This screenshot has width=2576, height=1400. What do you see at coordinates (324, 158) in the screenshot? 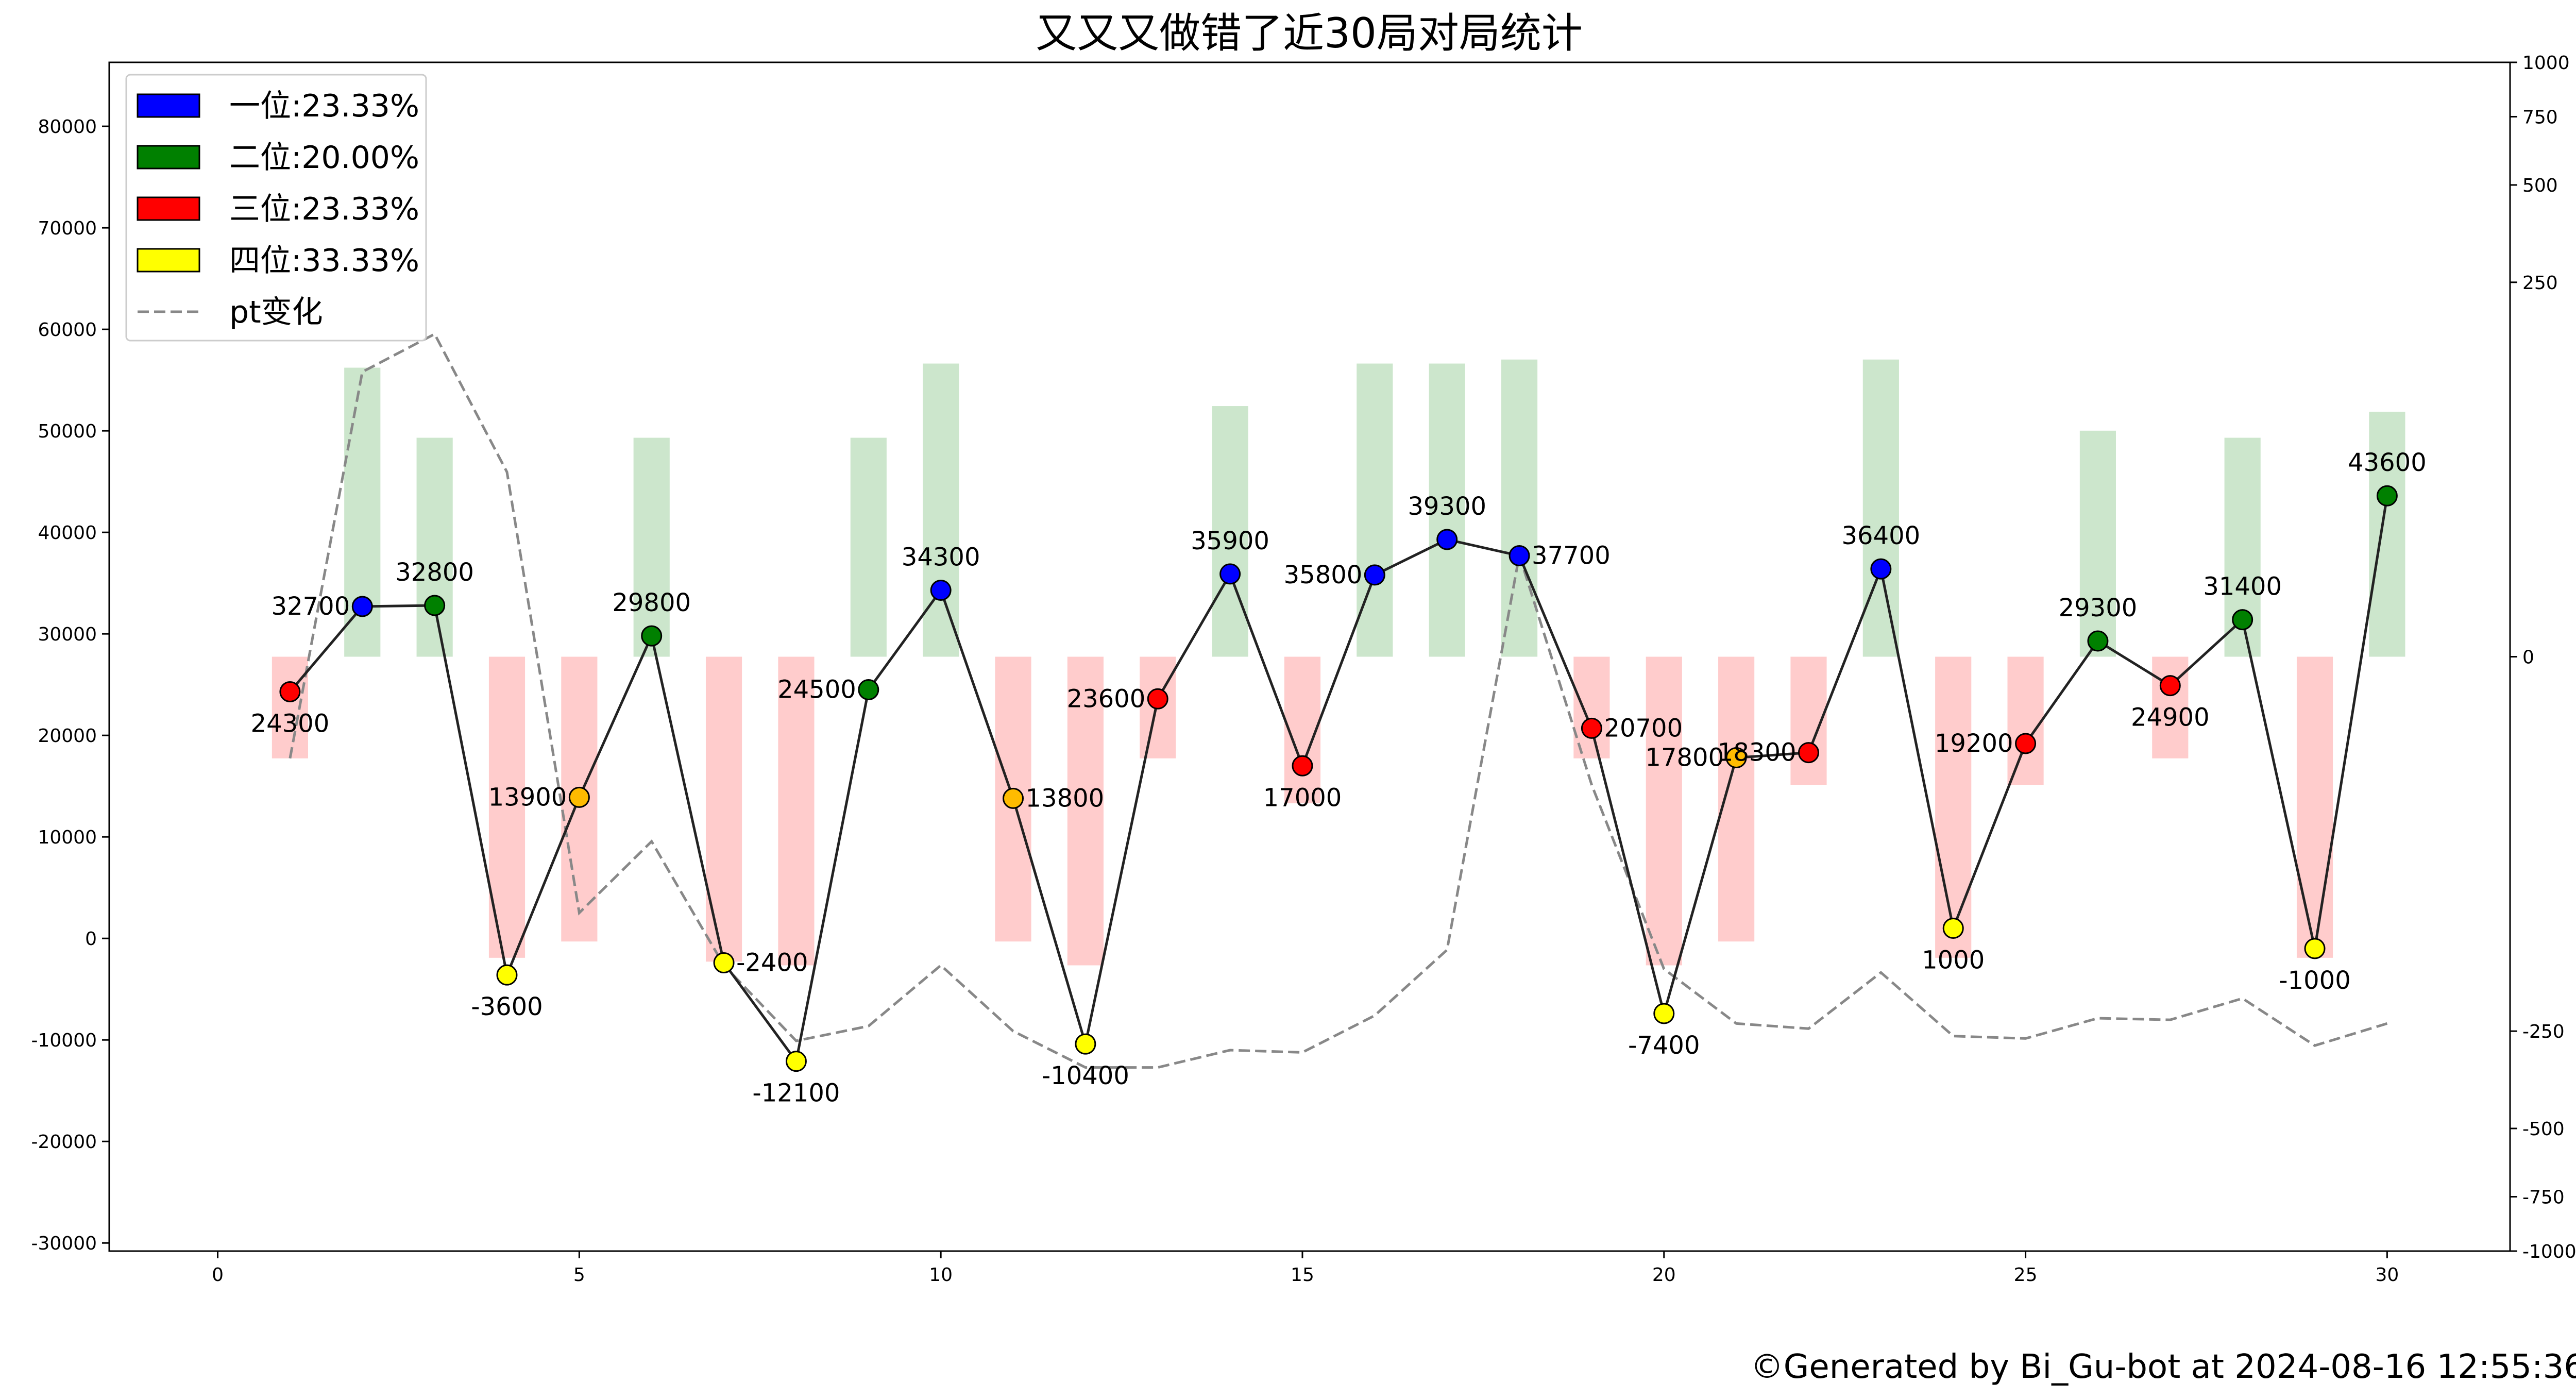
I see `legend-label: 二位:20.00%` at bounding box center [324, 158].